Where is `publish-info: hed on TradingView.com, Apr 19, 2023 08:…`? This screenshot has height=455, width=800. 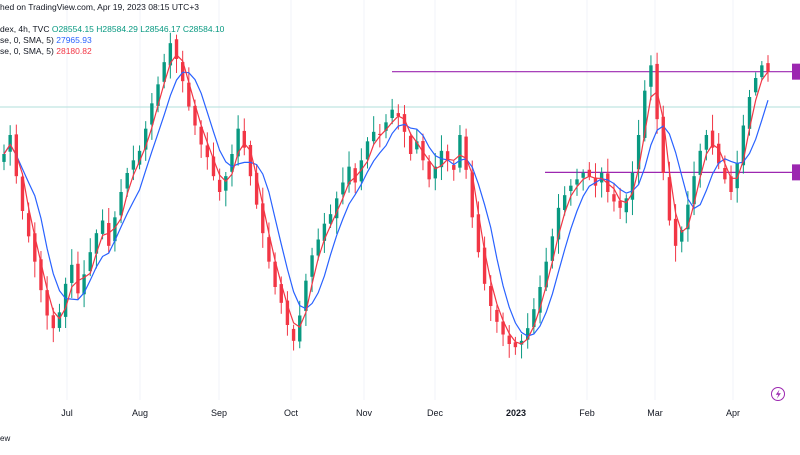 publish-info: hed on TradingView.com, Apr 19, 2023 08:… is located at coordinates (99, 7).